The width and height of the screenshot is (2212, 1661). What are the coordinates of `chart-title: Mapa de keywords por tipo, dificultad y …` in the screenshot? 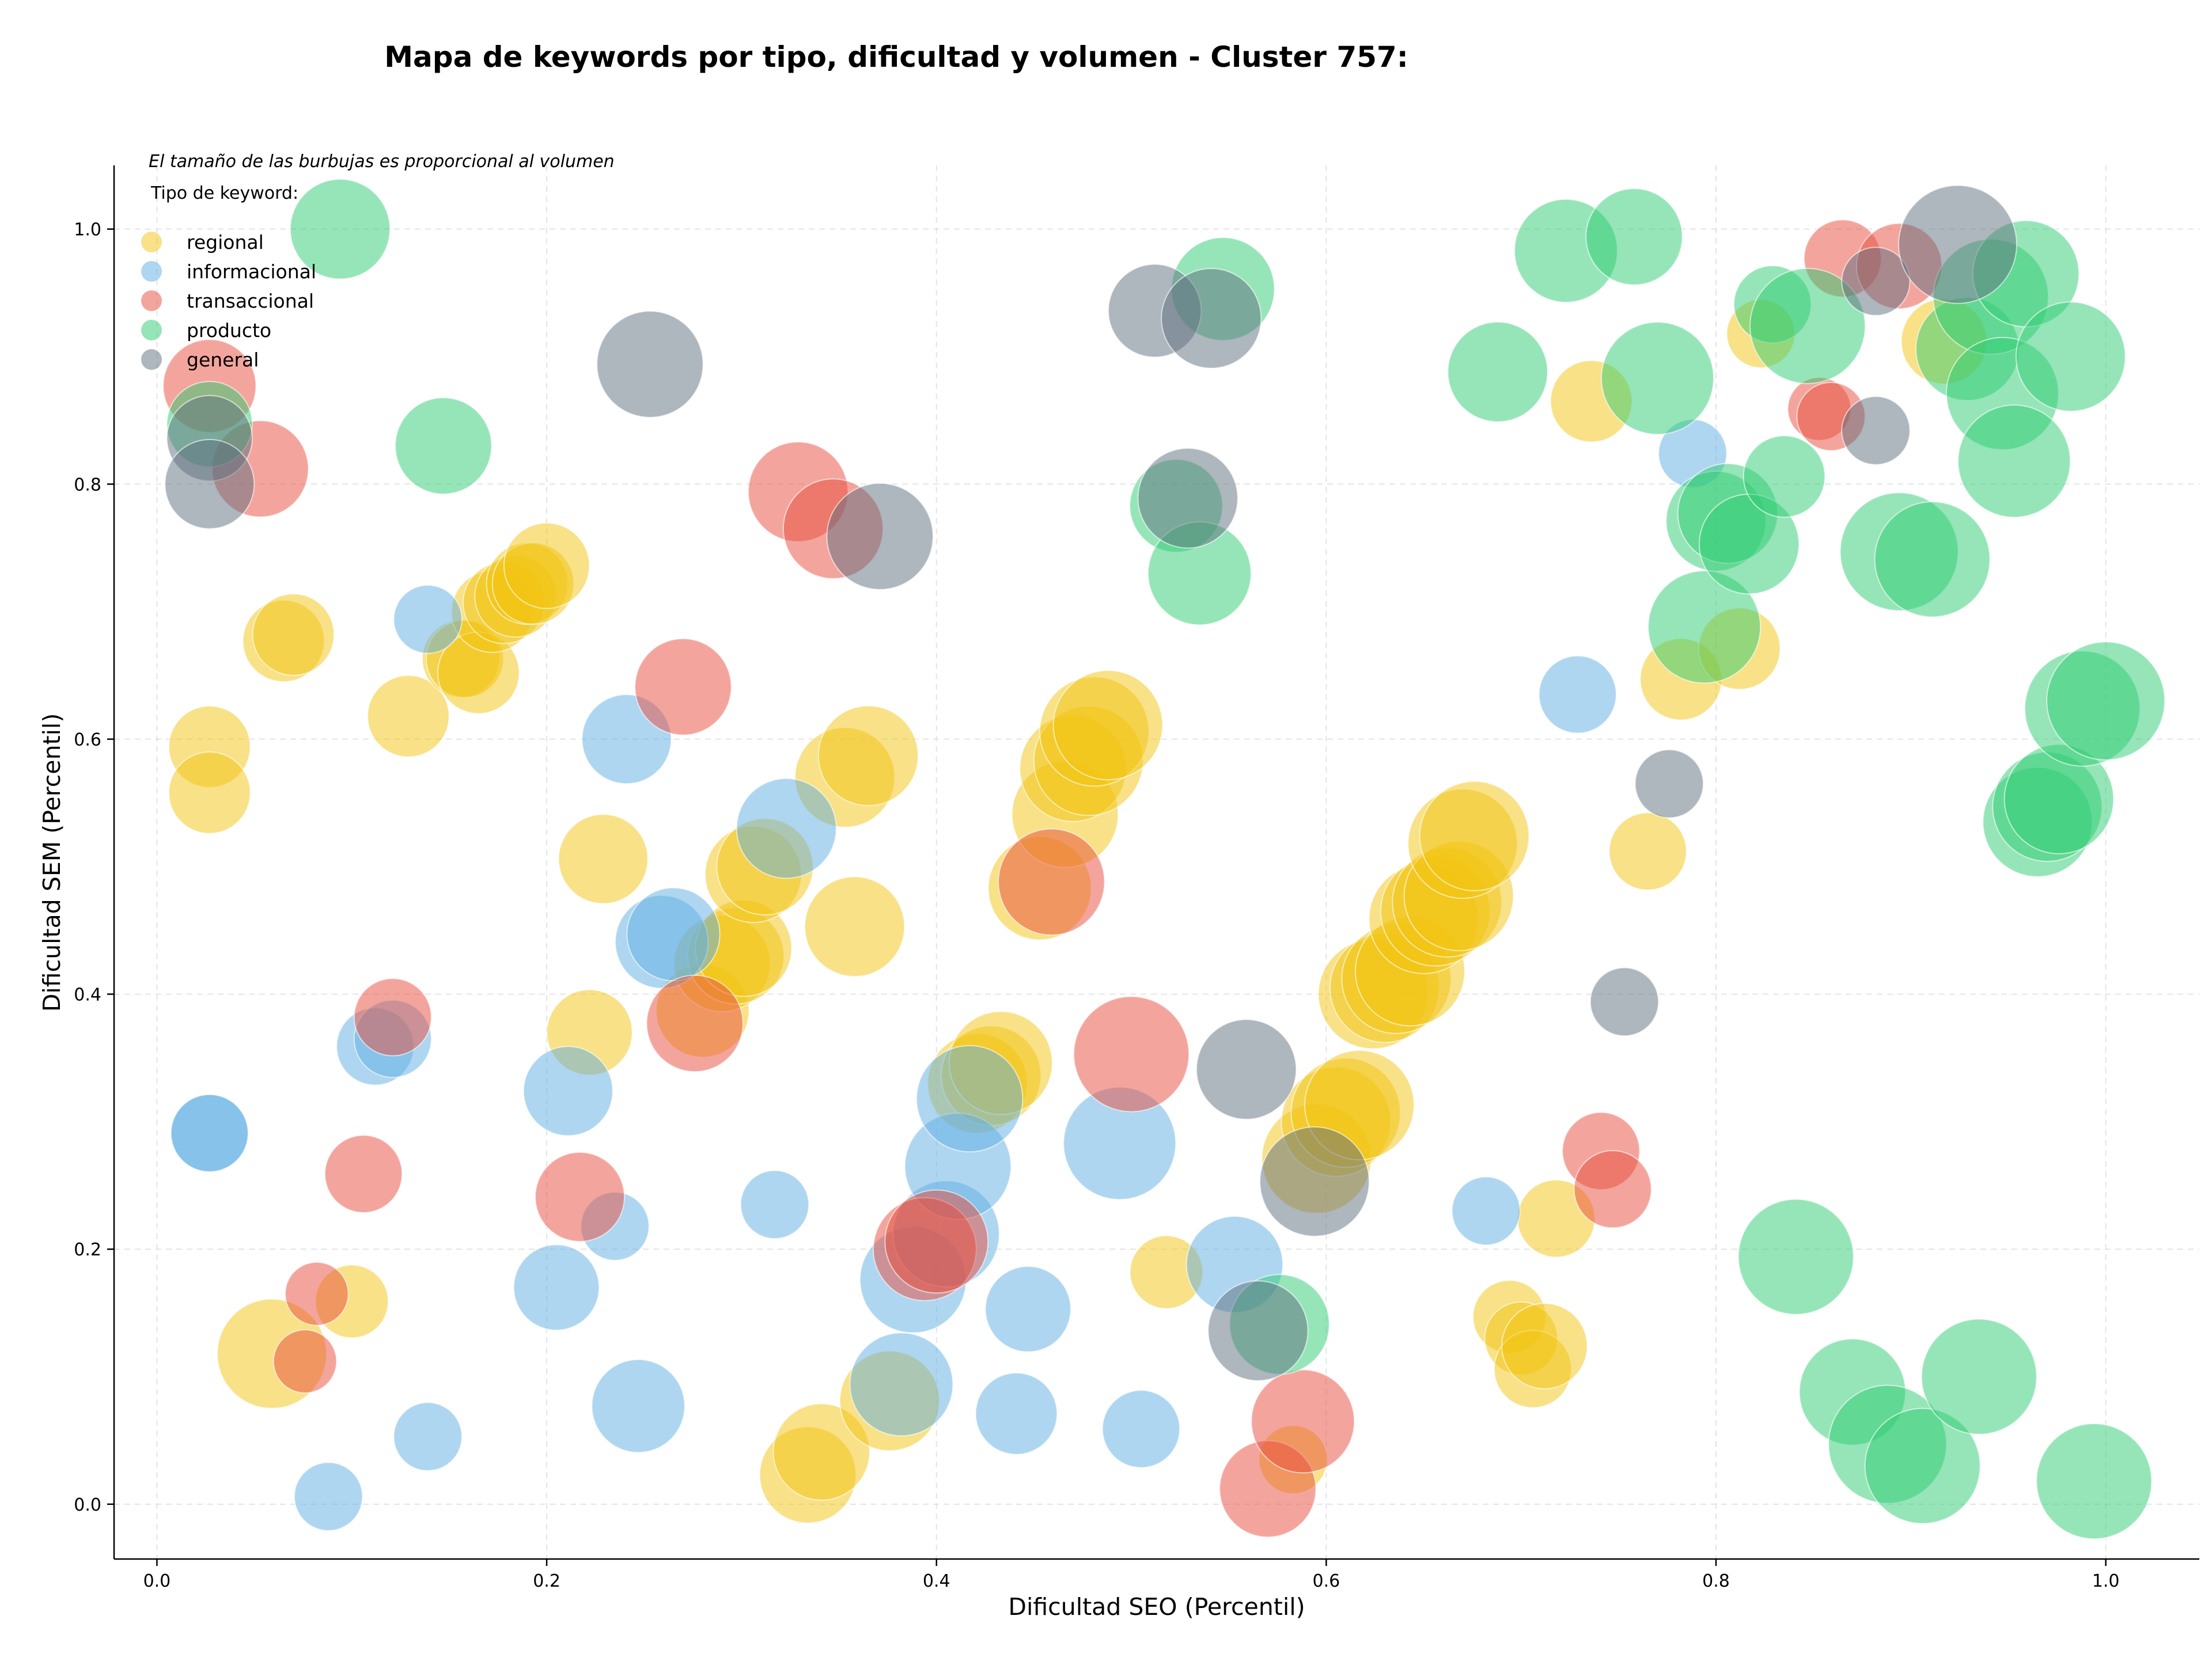 It's located at (896, 57).